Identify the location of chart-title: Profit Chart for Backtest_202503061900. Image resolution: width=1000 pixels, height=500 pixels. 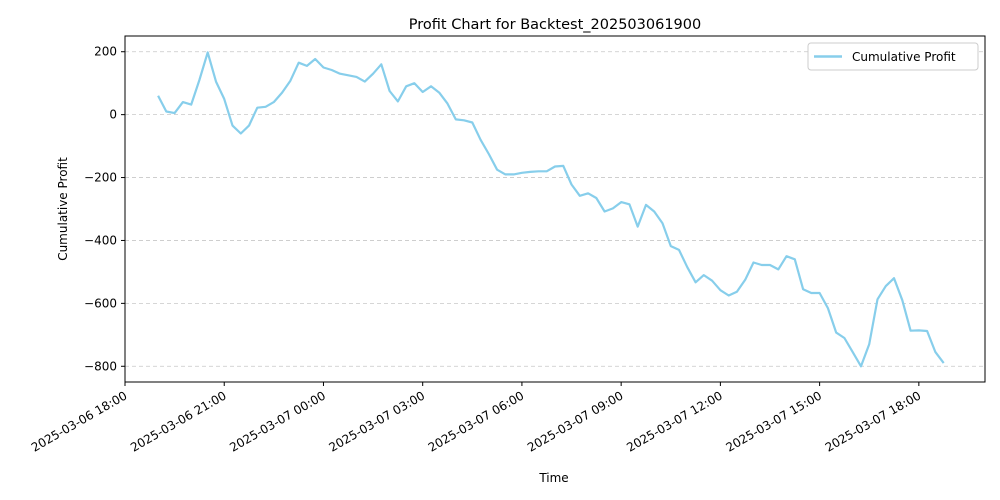
(555, 25).